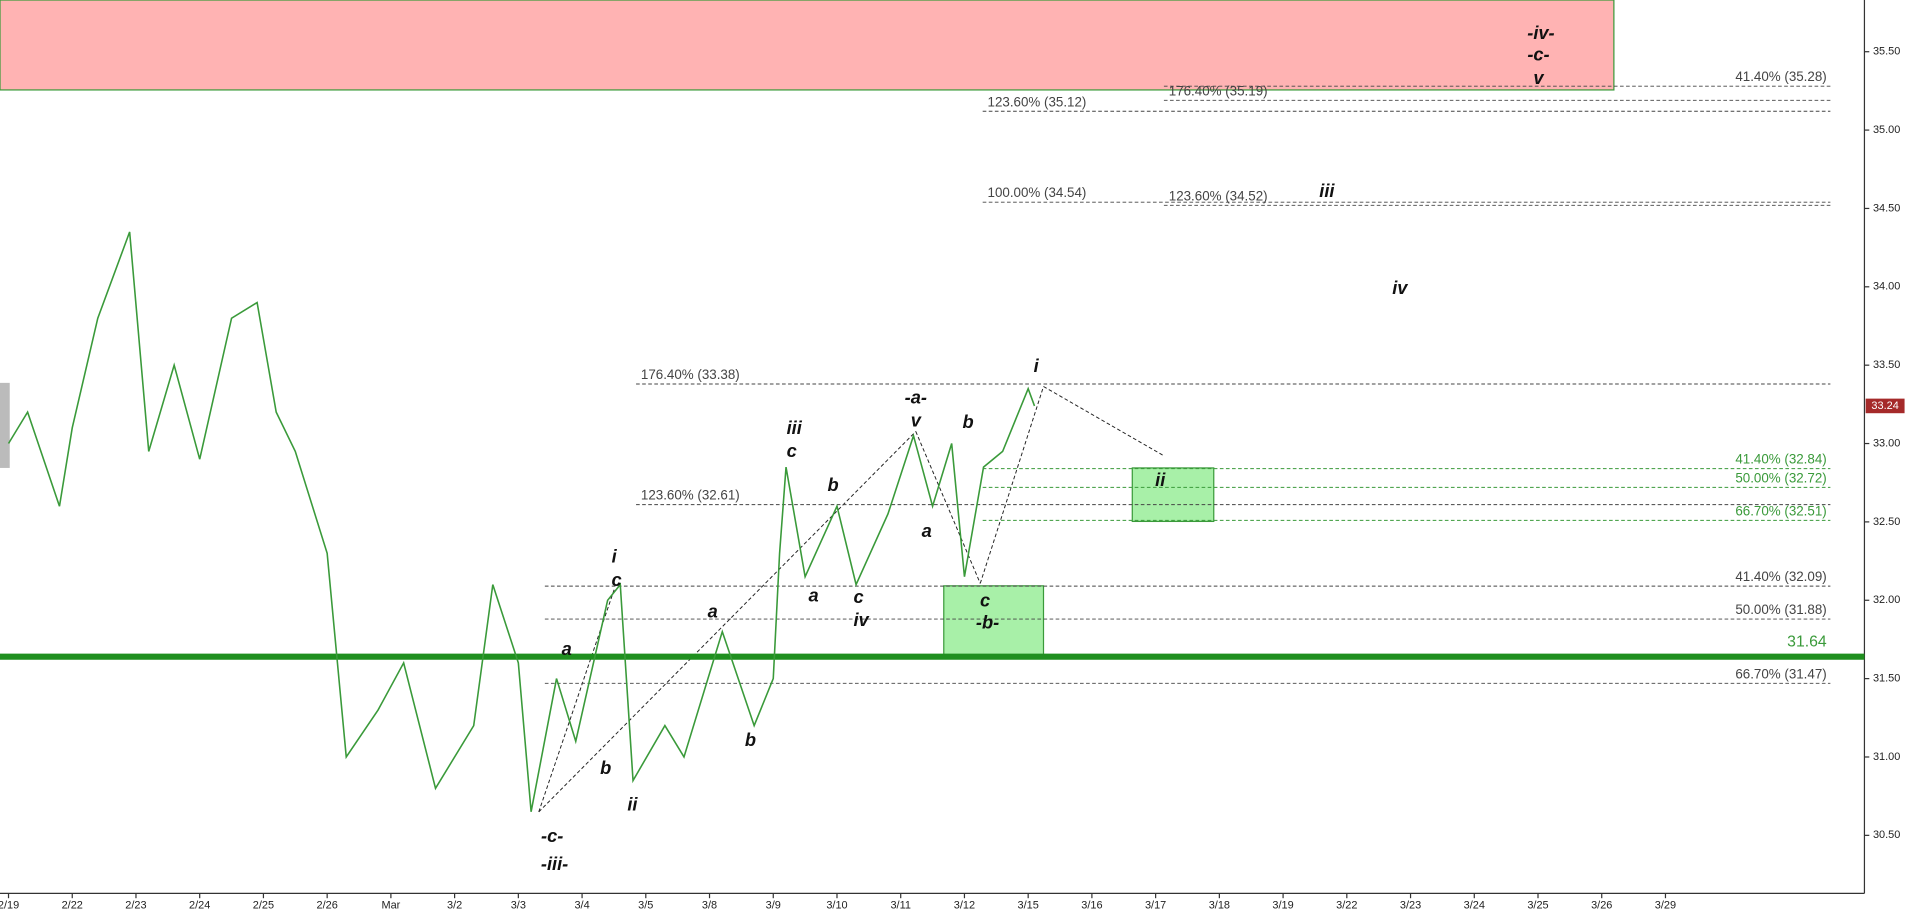  What do you see at coordinates (1886, 600) in the screenshot?
I see `y-tick-label: 32.00` at bounding box center [1886, 600].